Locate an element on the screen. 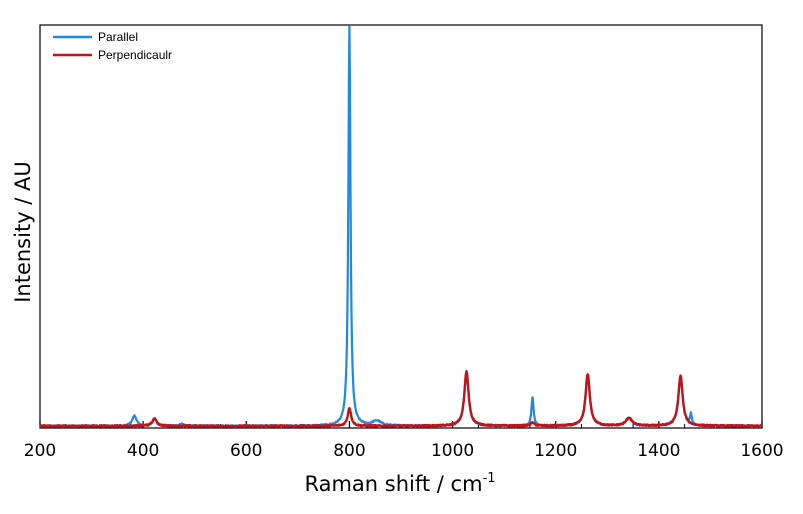 This screenshot has width=803, height=514. x-axis-title-superscript: -1 is located at coordinates (489, 478).